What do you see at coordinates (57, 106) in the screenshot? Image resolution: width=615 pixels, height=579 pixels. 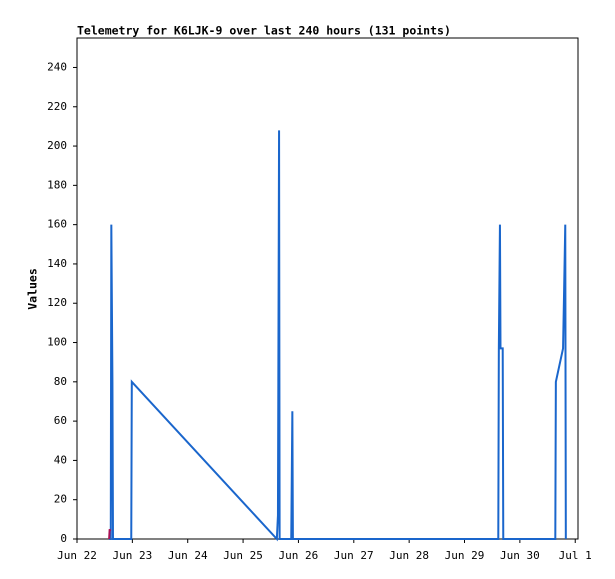 I see `y-tick-label: 220` at bounding box center [57, 106].